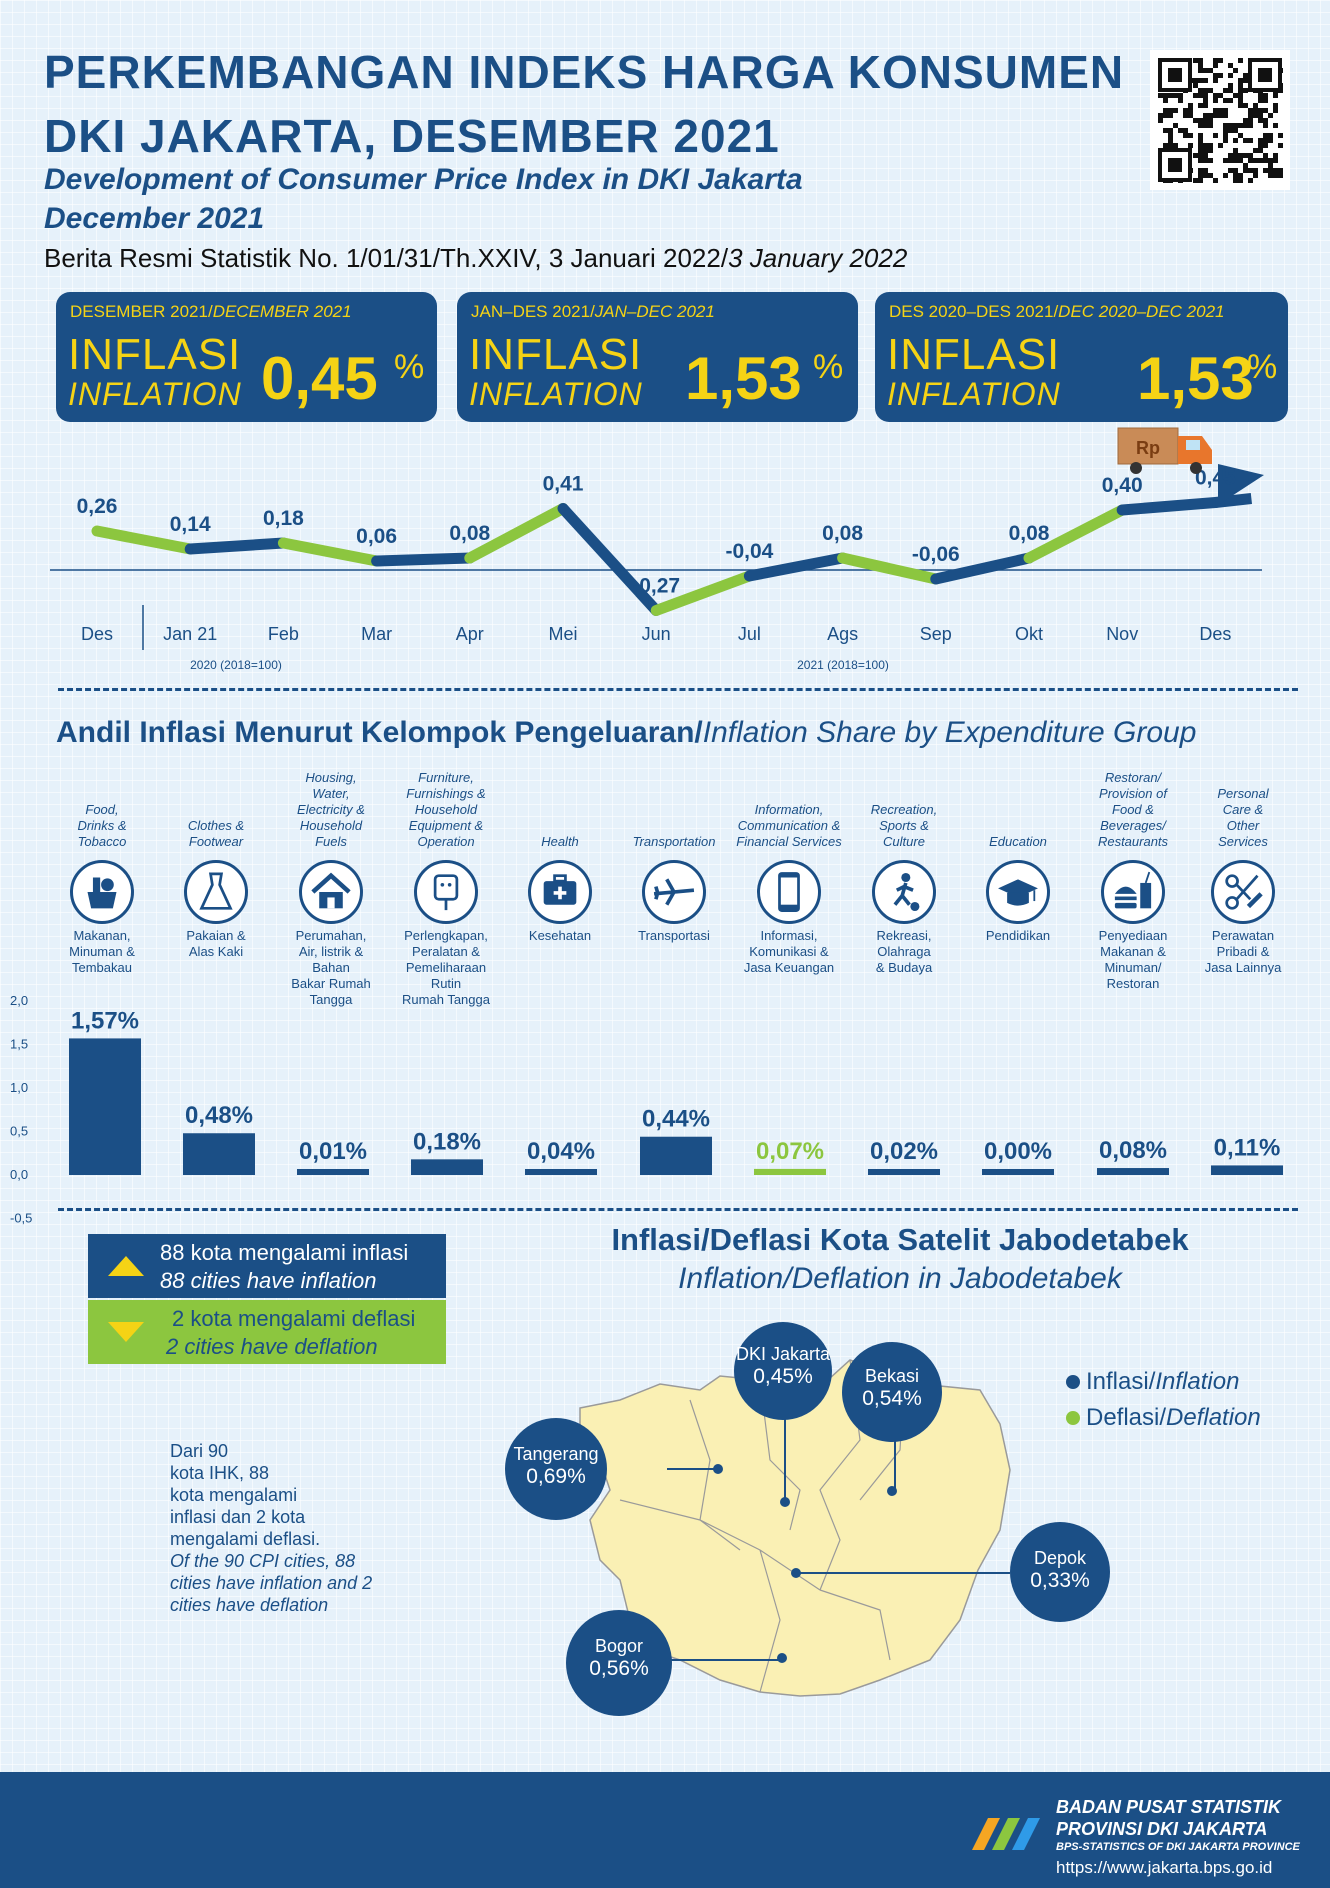  What do you see at coordinates (1243, 892) in the screenshot?
I see `scissors-comb-icon` at bounding box center [1243, 892].